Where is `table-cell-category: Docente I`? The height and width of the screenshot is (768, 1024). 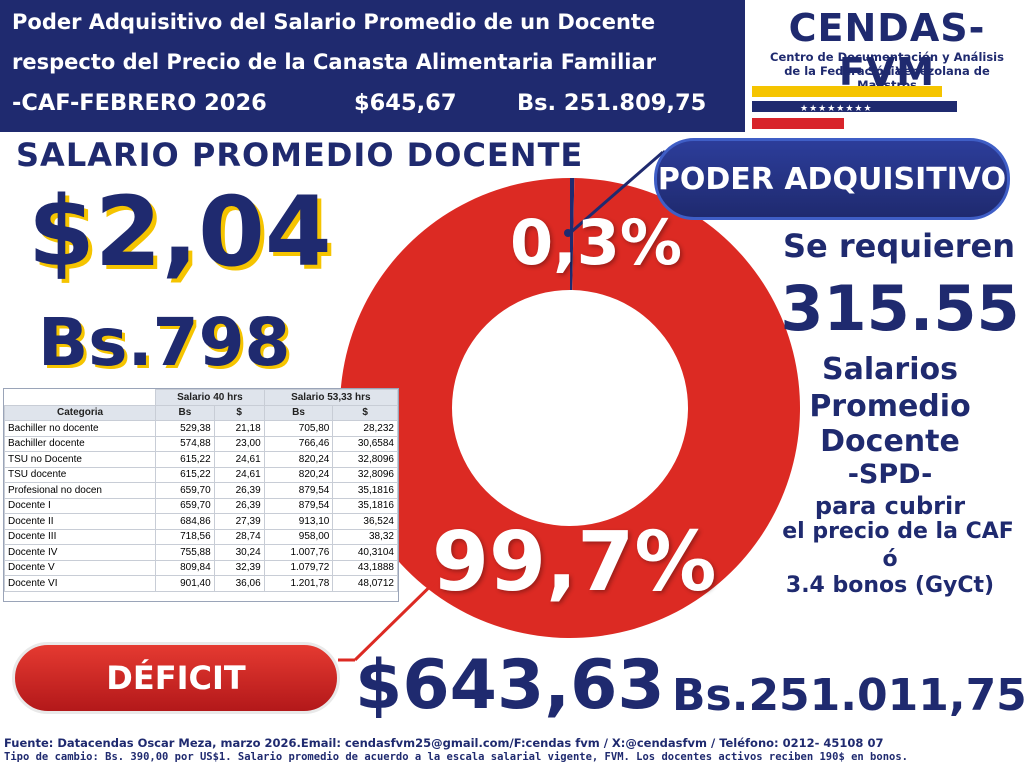 table-cell-category: Docente I is located at coordinates (80, 505).